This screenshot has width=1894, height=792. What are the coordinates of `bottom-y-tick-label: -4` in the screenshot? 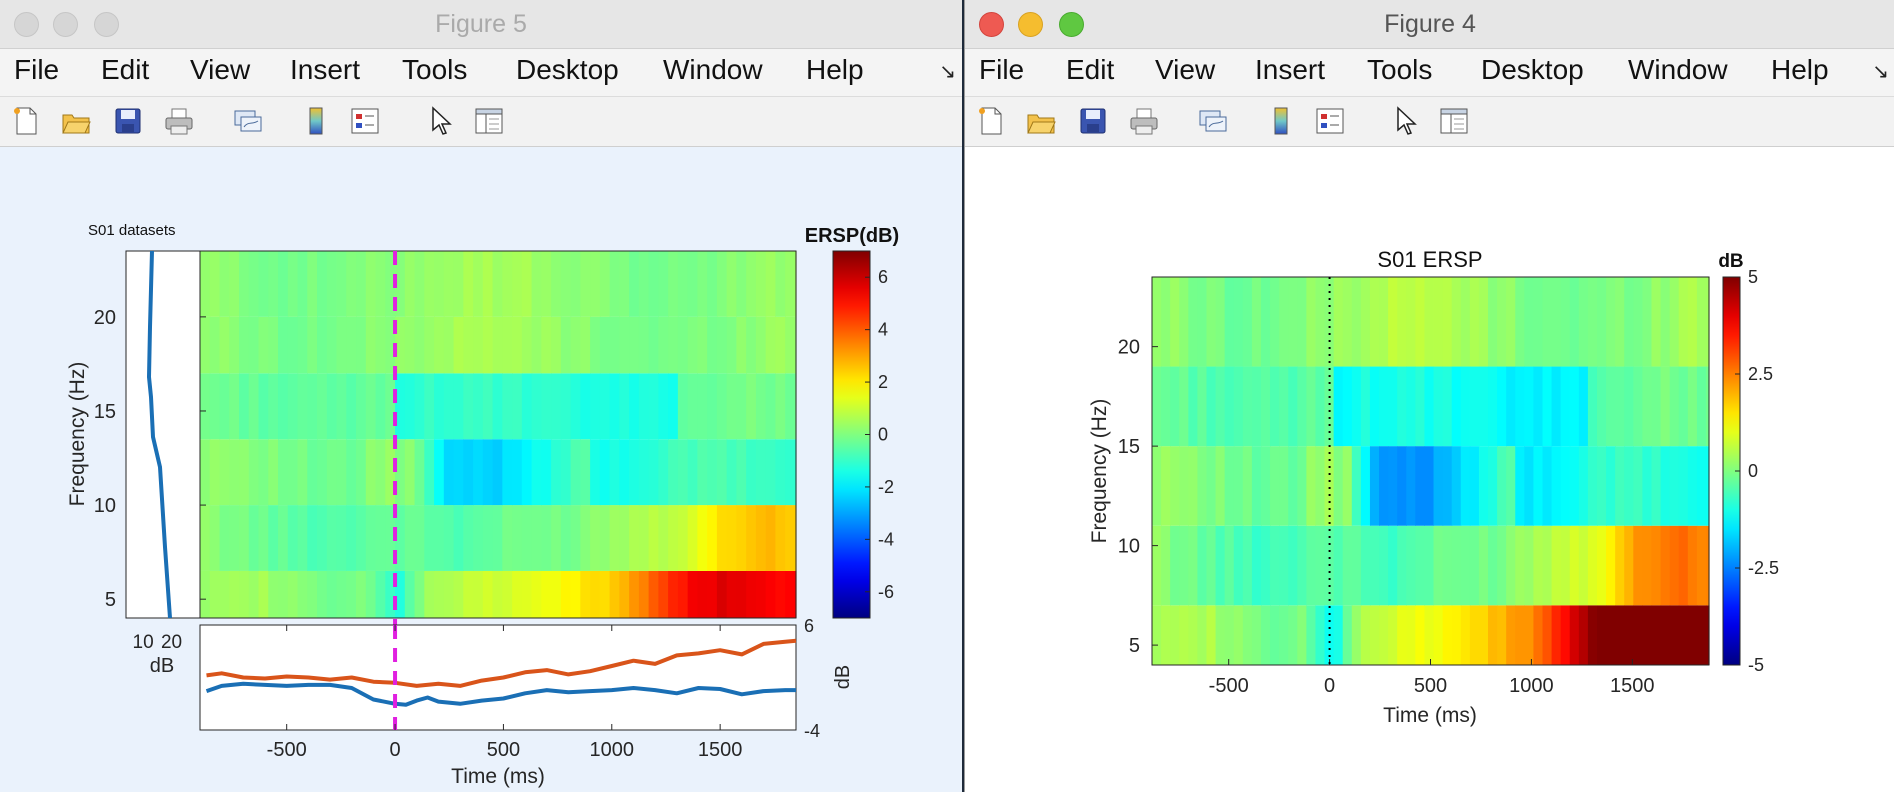 It's located at (812, 731).